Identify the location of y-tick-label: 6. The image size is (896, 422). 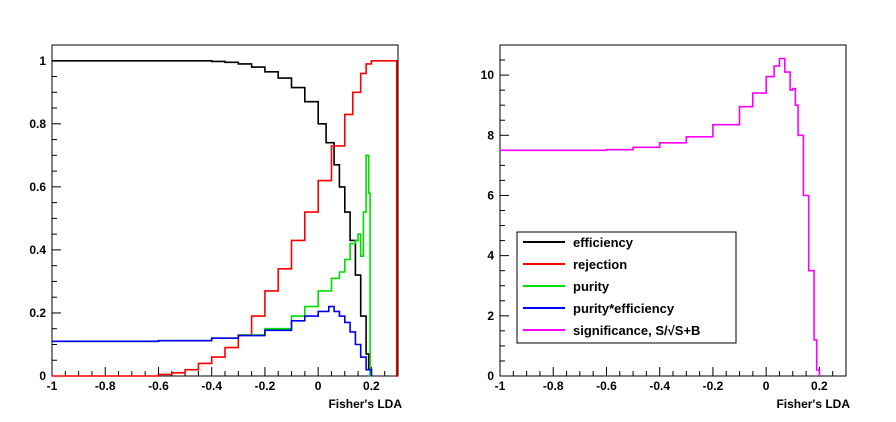
(490, 195).